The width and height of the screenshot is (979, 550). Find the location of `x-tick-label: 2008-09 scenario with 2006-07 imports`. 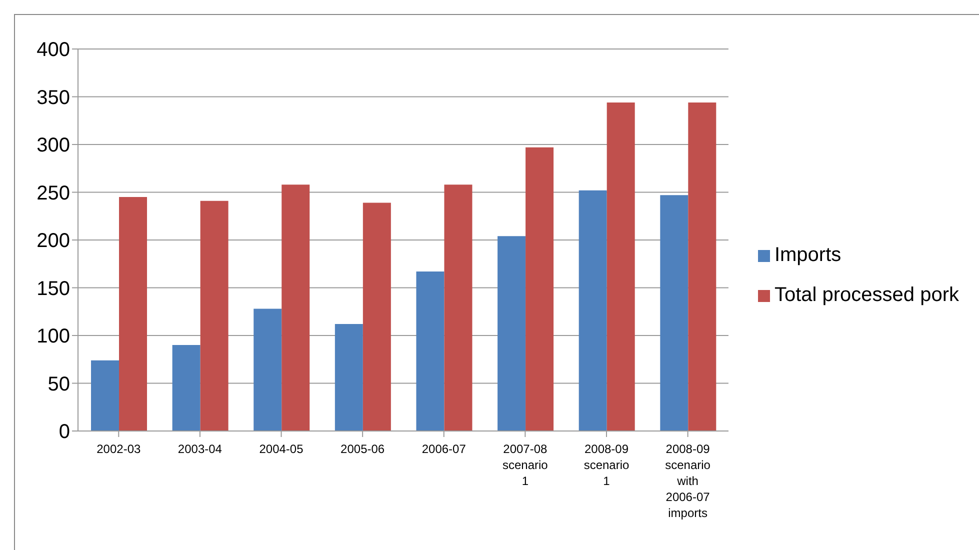

x-tick-label: 2008-09 scenario with 2006-07 imports is located at coordinates (688, 481).